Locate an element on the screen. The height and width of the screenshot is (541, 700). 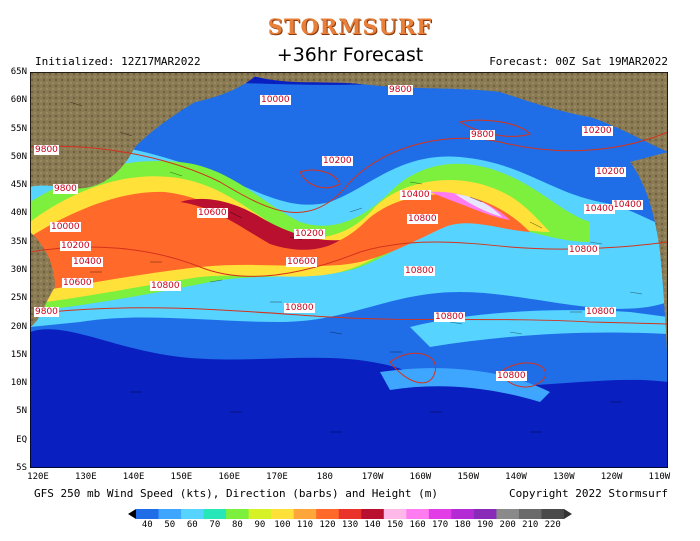
colorbar-label: 170 is located at coordinates (440, 525).